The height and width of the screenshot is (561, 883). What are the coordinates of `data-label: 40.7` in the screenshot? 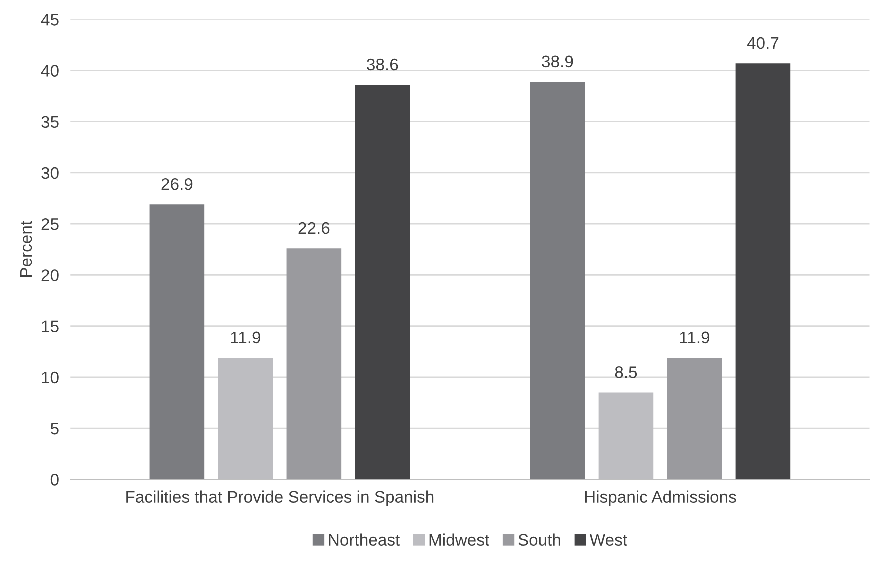 It's located at (763, 43).